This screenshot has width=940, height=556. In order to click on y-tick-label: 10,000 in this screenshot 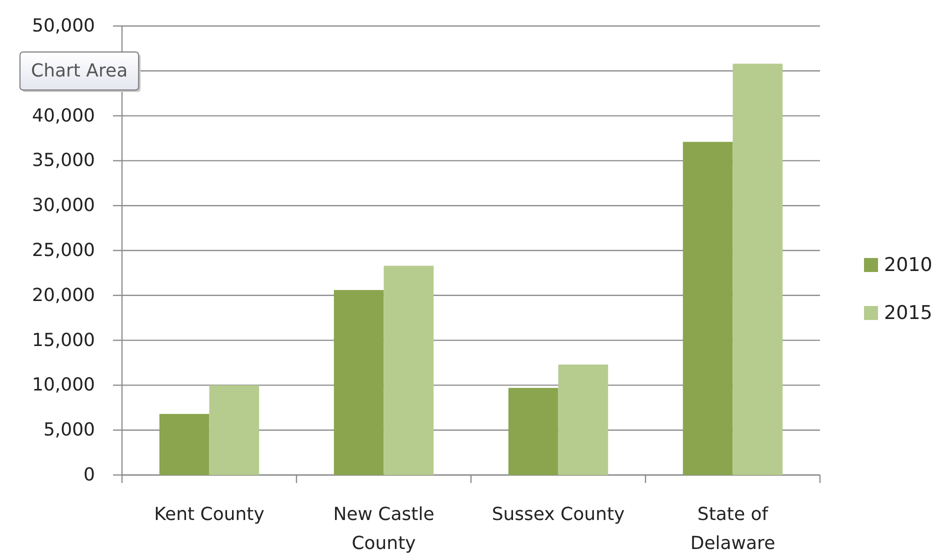, I will do `click(63, 385)`.